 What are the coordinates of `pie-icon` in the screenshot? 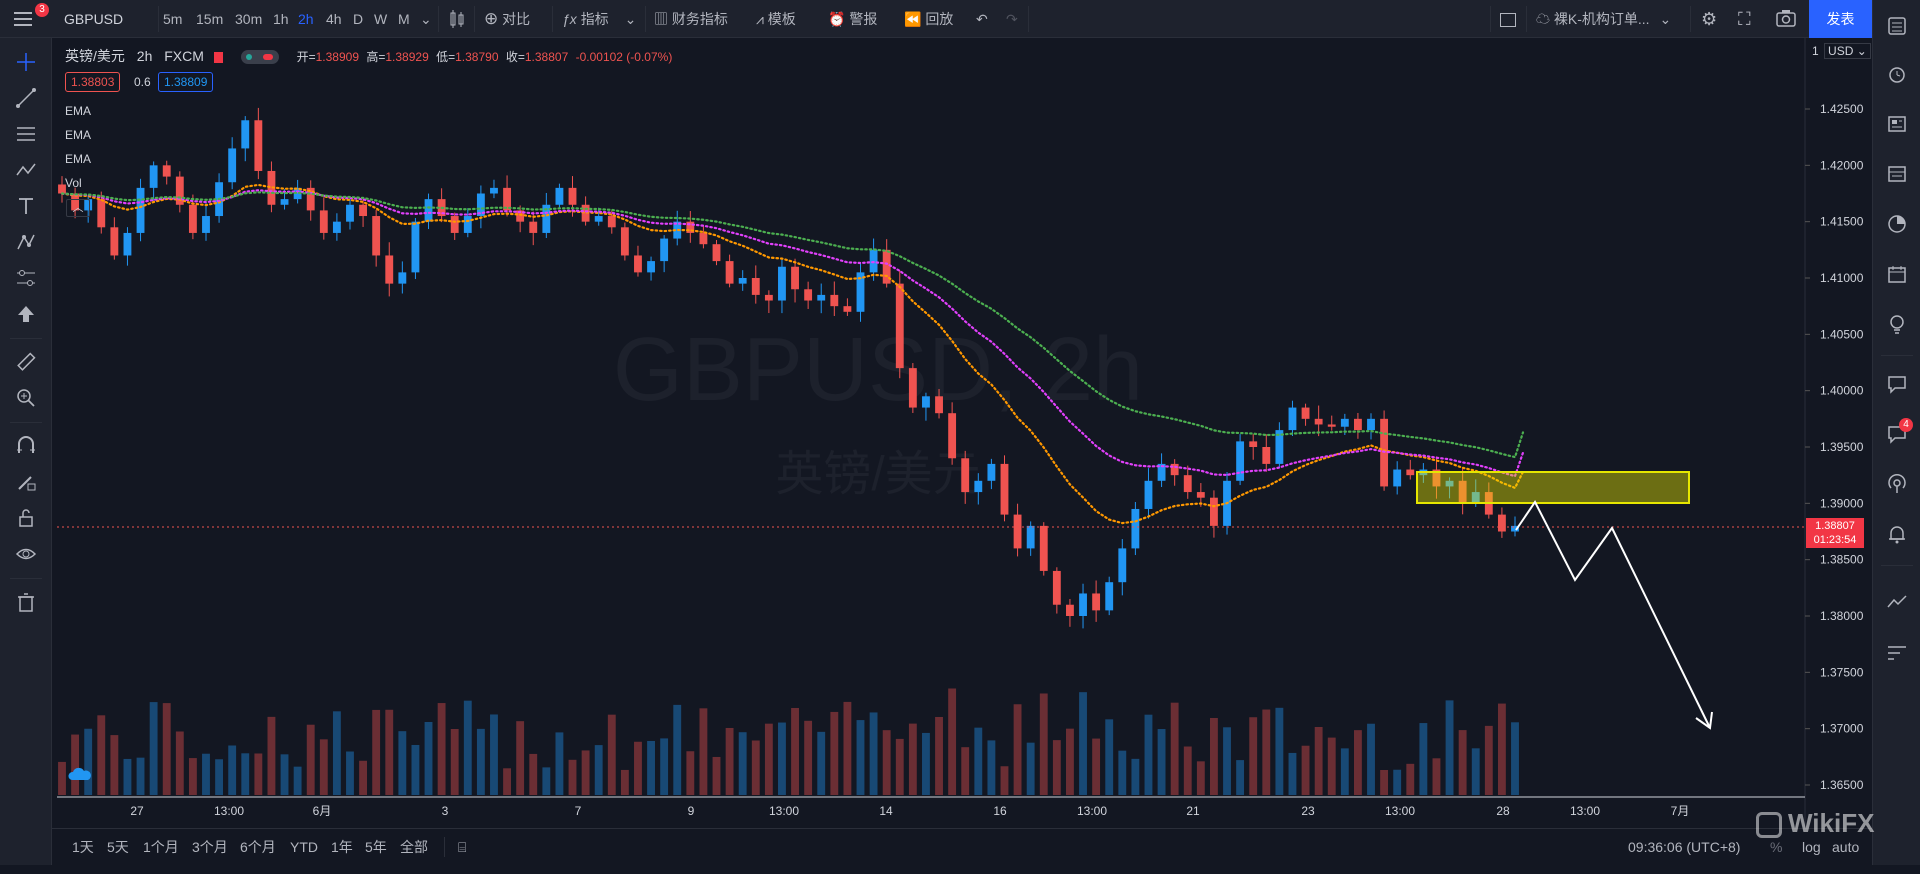 It's located at (1897, 224).